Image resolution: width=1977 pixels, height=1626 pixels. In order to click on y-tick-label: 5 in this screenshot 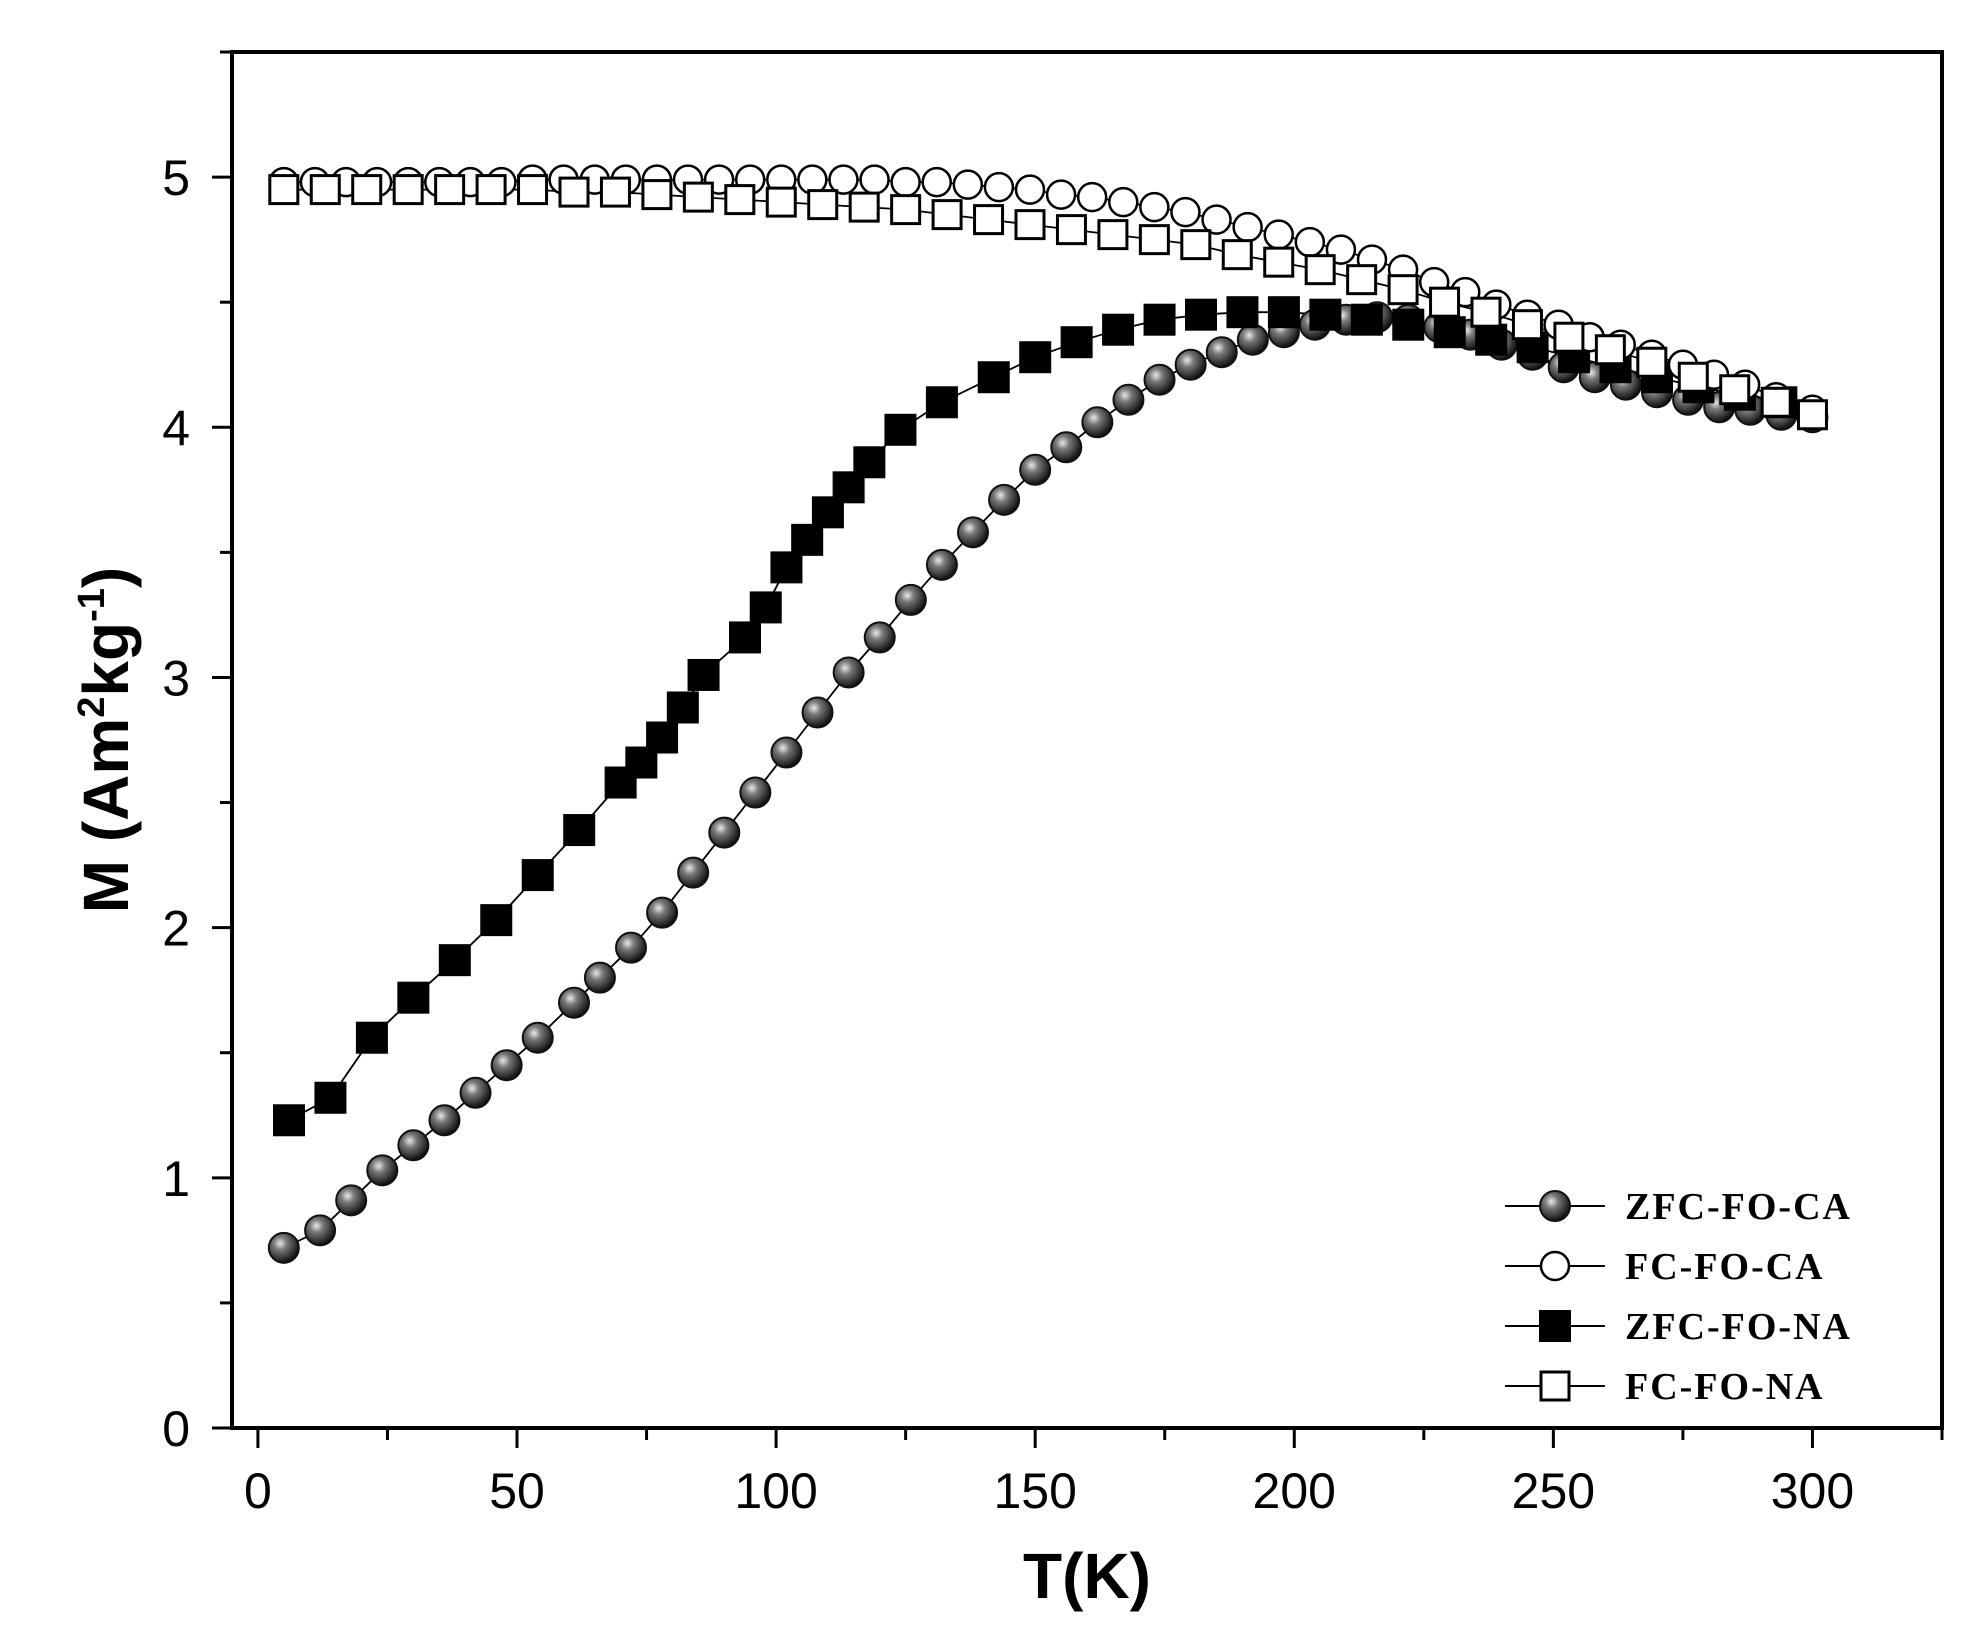, I will do `click(176, 178)`.